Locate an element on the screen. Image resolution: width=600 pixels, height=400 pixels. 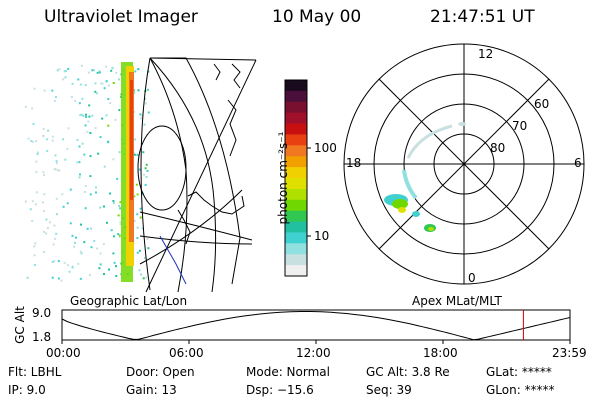
date-label: 10 May 00 is located at coordinates (317, 17).